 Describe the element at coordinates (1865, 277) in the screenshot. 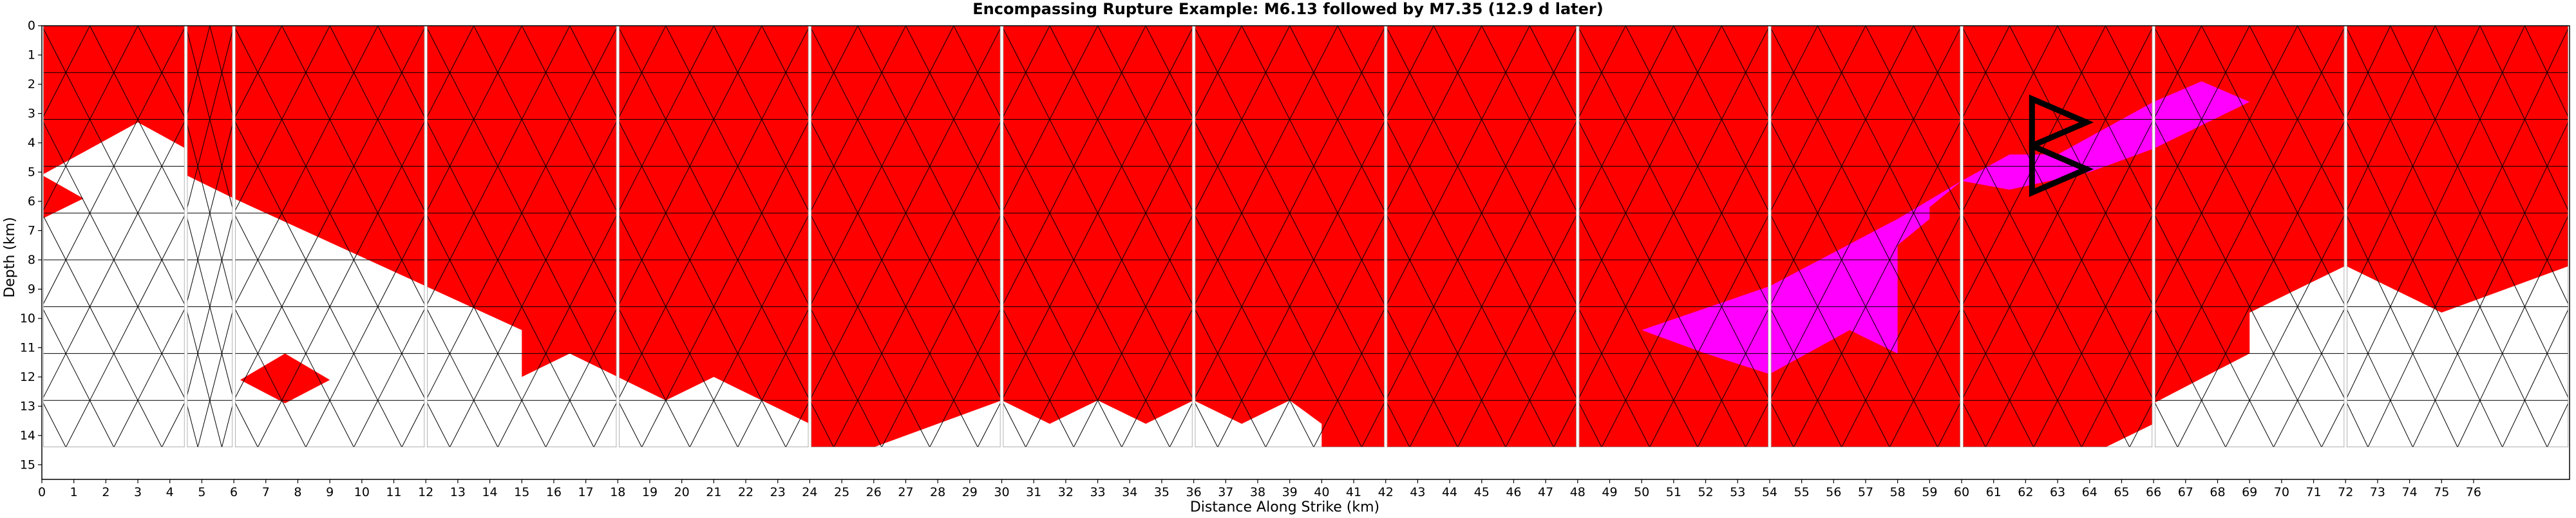

I see `second-rupture-region` at that location.